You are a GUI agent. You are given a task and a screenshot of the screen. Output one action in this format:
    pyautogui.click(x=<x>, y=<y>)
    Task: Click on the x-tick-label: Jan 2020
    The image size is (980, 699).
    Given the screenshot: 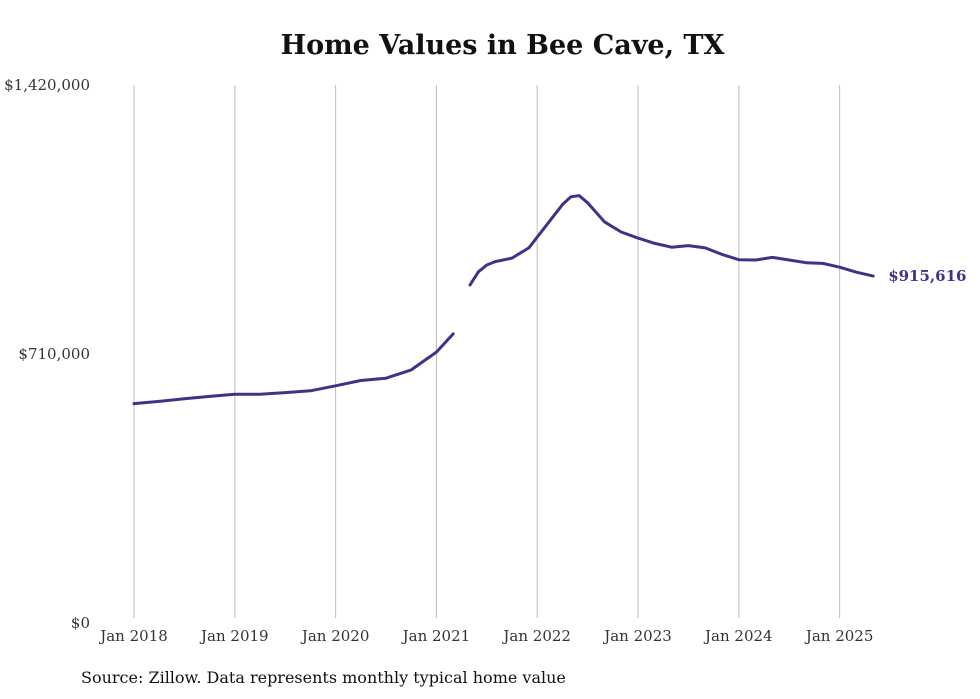 What is the action you would take?
    pyautogui.click(x=335, y=636)
    